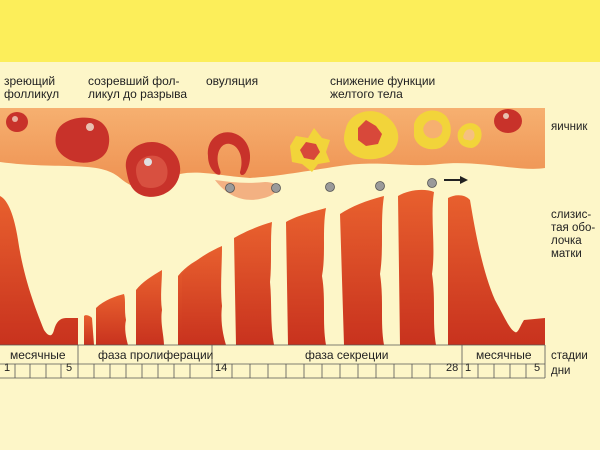 This screenshot has height=450, width=600. Describe the element at coordinates (38, 355) in the screenshot. I see `phase-menses-1: месячные` at that location.